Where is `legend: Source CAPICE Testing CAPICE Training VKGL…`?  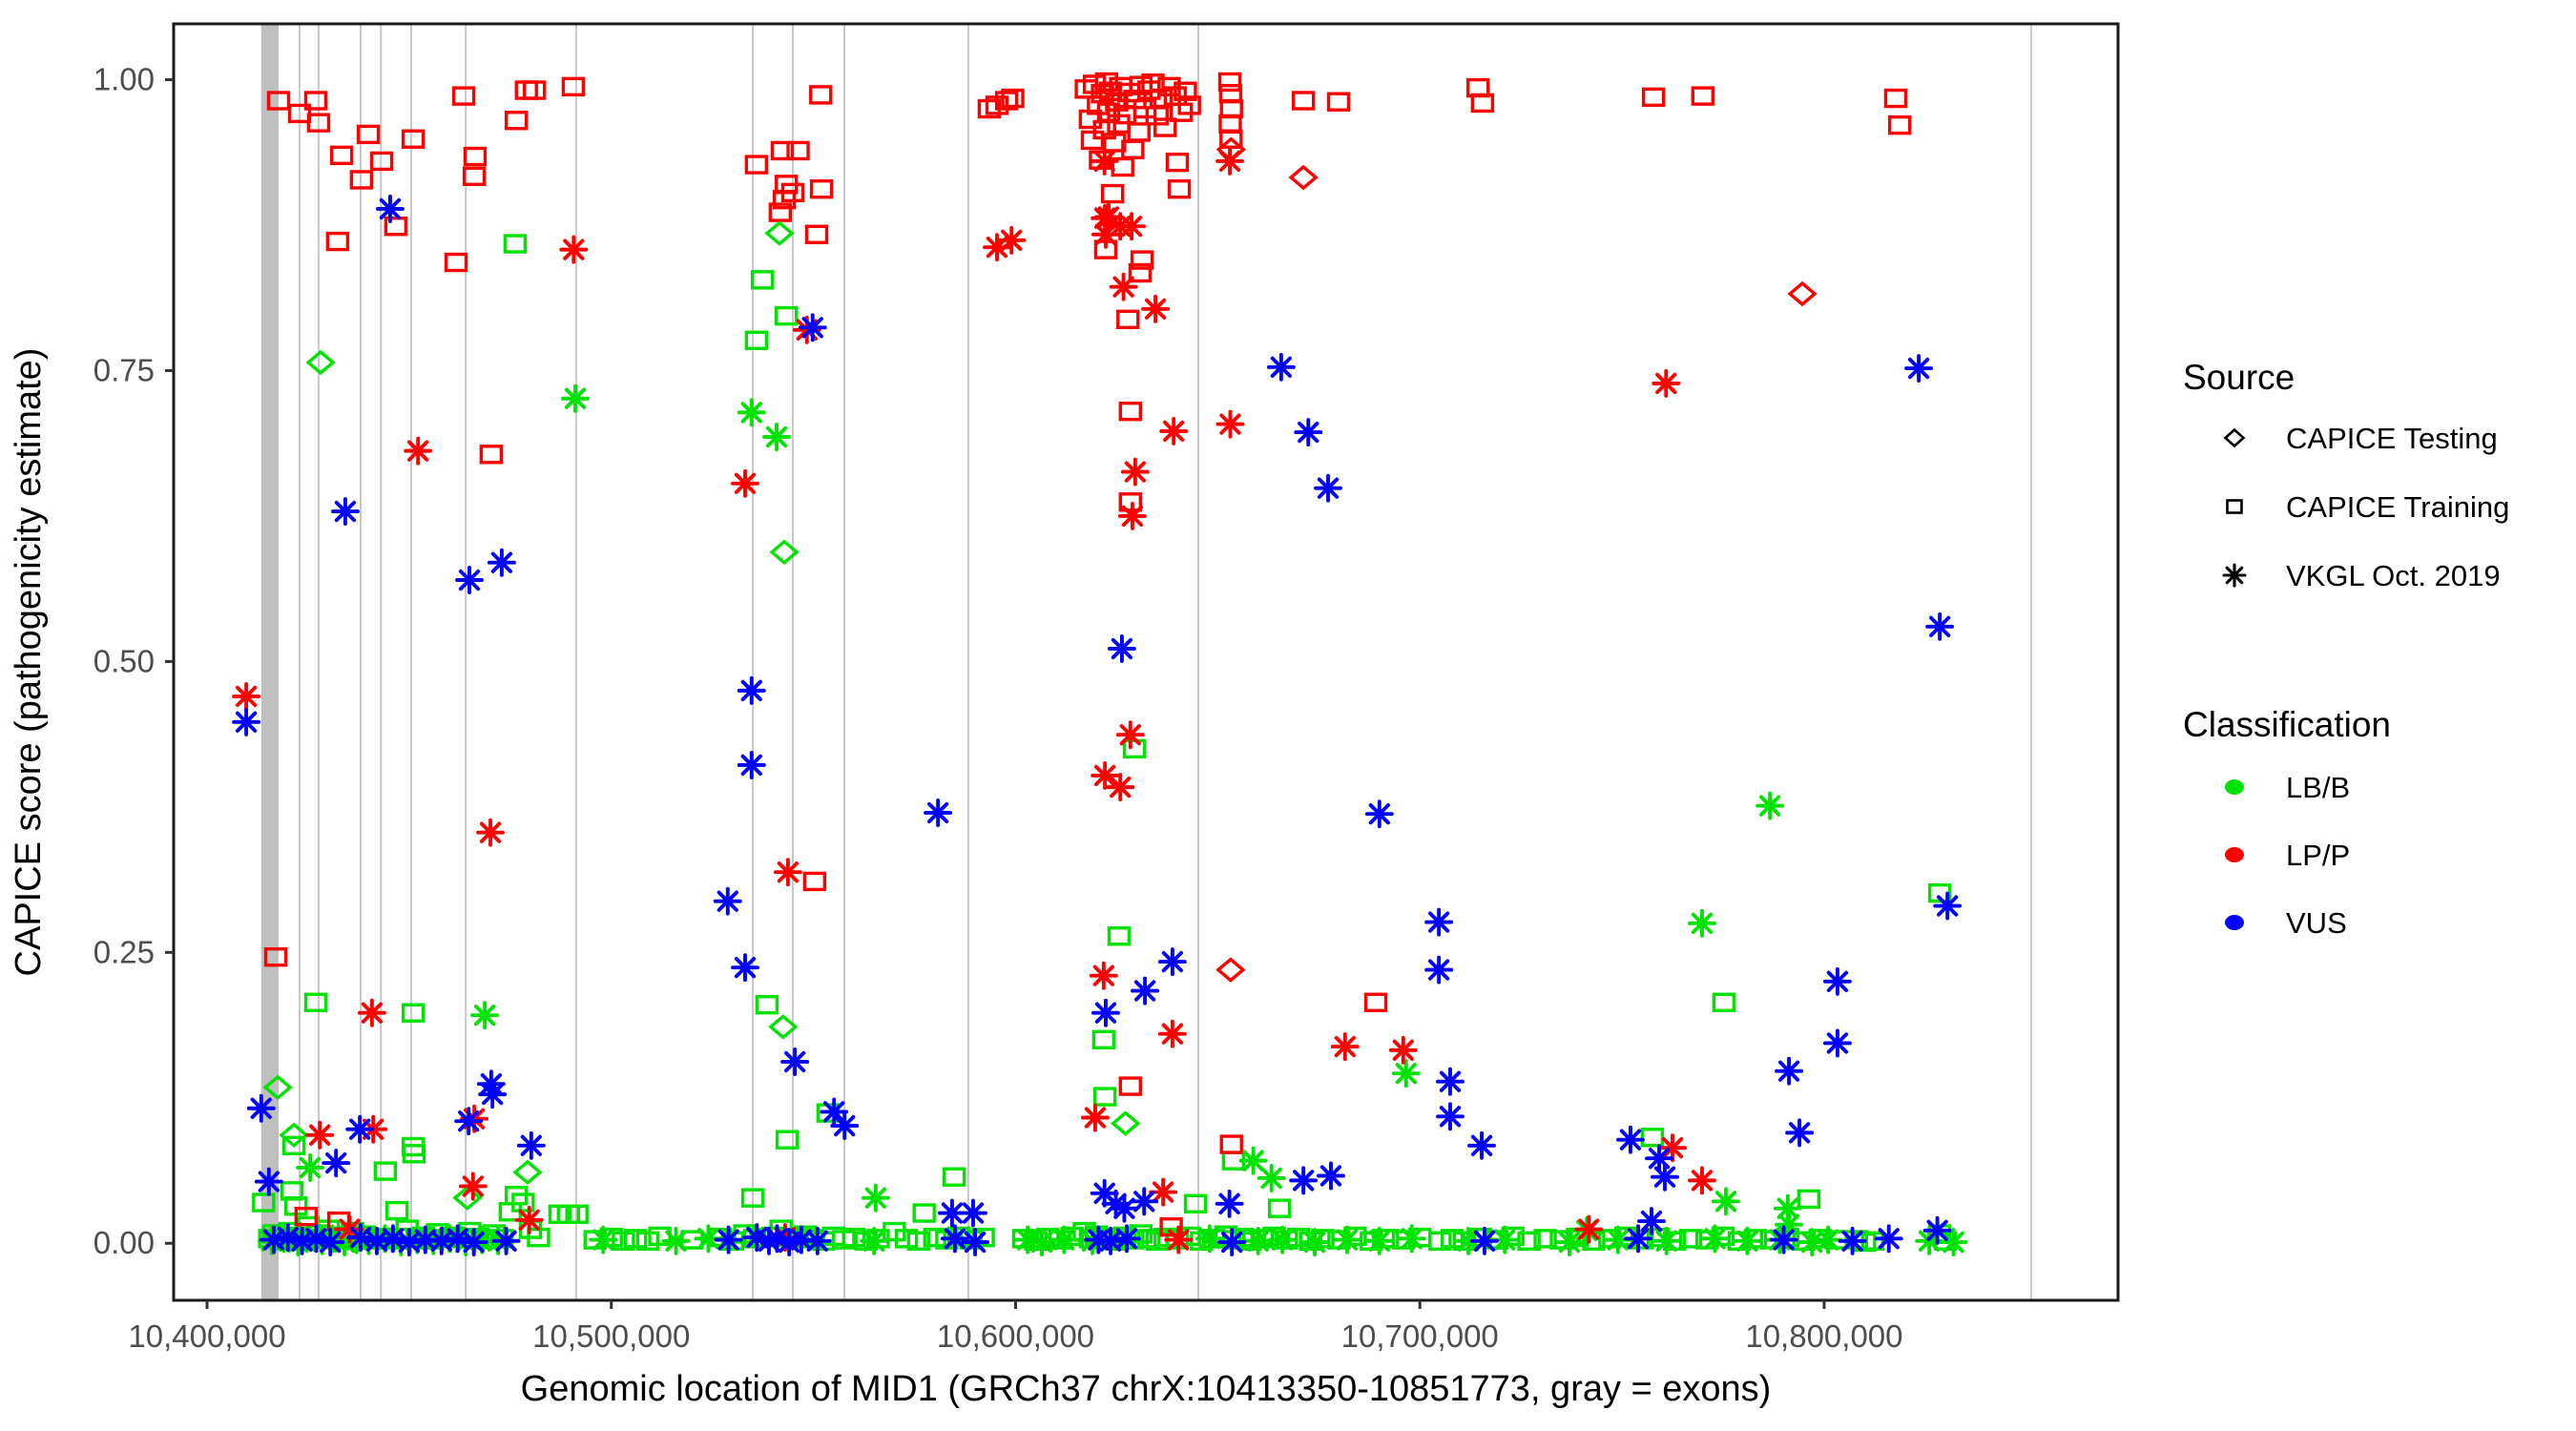 legend: Source CAPICE Testing CAPICE Training VKGL… is located at coordinates (2346, 649).